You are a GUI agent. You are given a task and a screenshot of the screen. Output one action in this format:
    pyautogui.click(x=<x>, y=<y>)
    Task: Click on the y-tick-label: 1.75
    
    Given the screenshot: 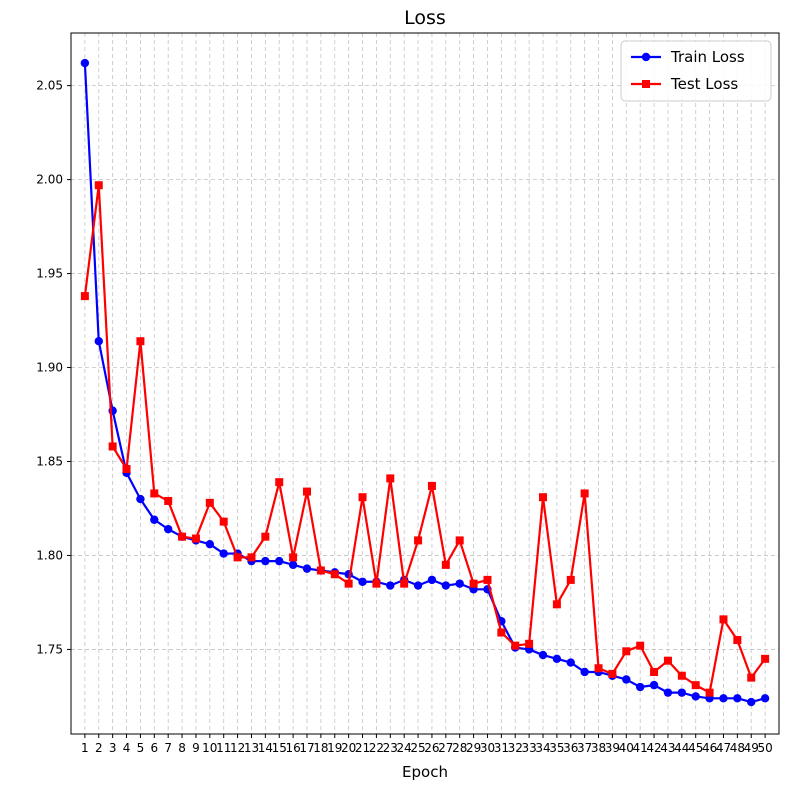 What is the action you would take?
    pyautogui.click(x=49, y=649)
    